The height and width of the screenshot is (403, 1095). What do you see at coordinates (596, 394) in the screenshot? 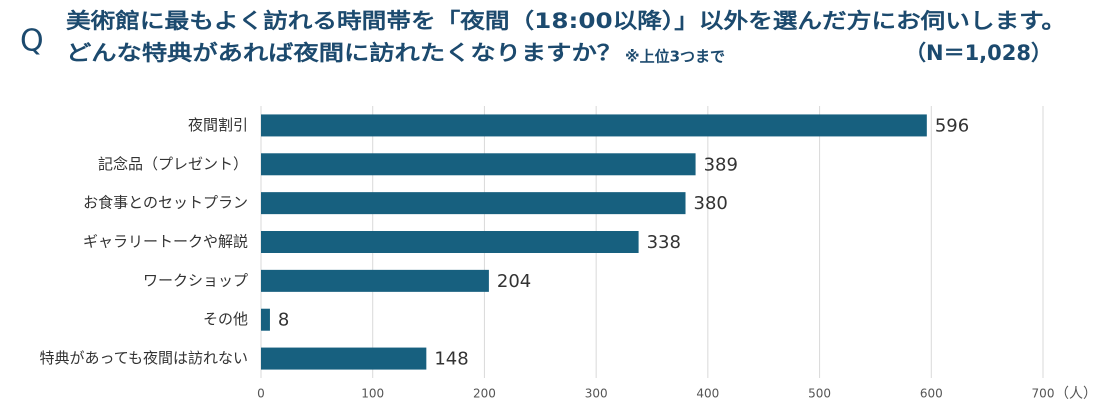
I see `x-tick-label: 300` at bounding box center [596, 394].